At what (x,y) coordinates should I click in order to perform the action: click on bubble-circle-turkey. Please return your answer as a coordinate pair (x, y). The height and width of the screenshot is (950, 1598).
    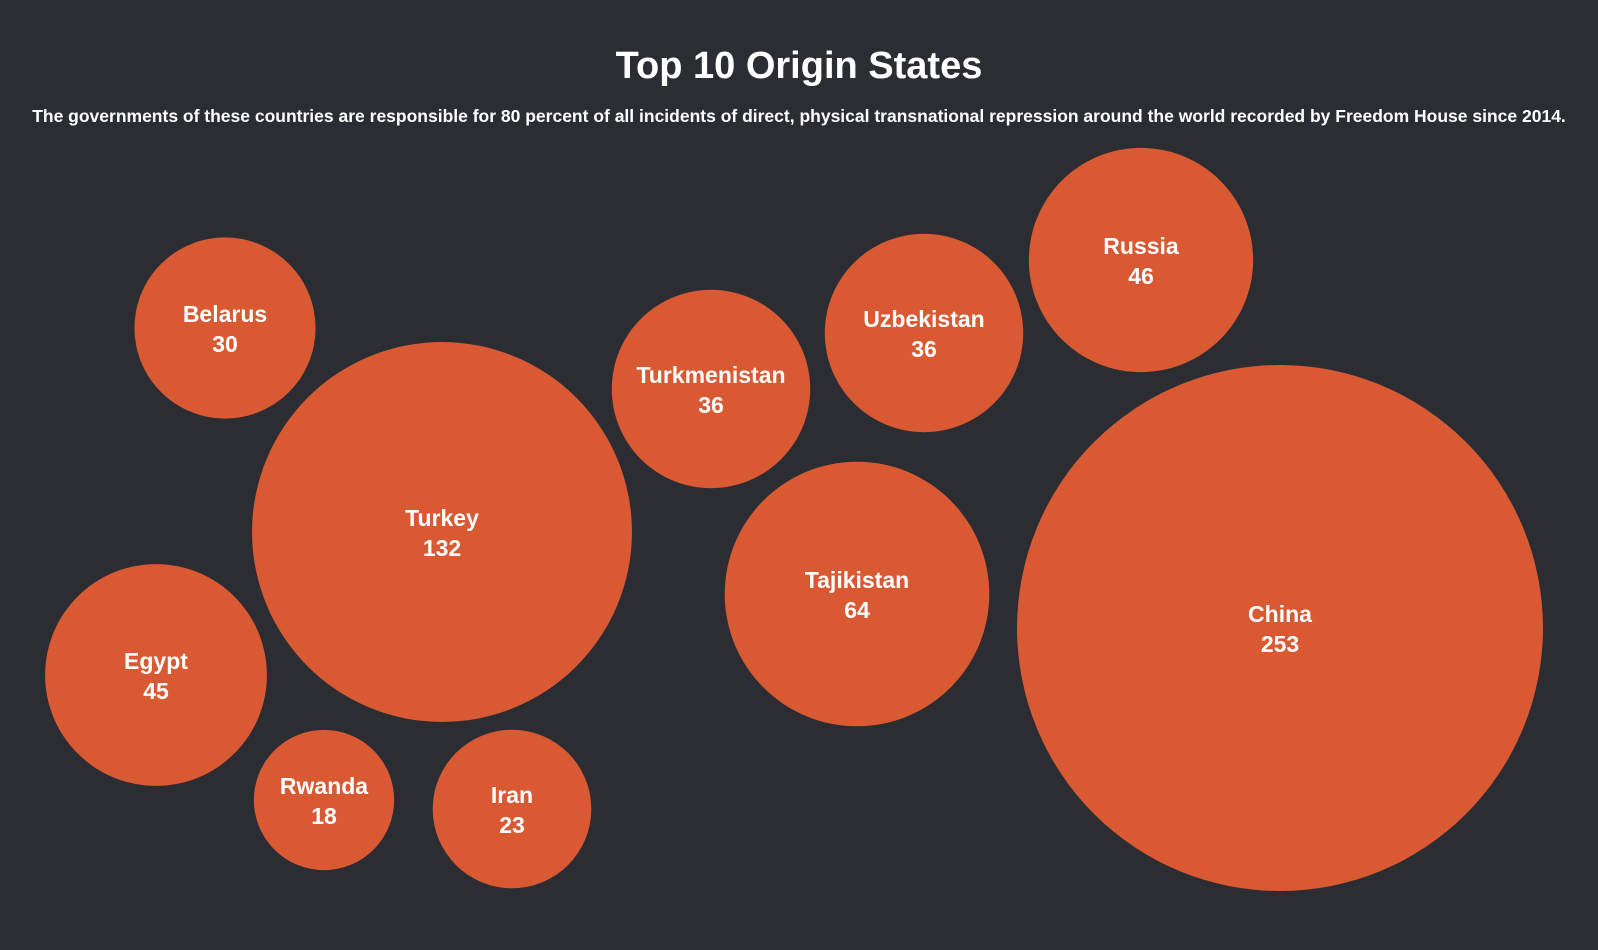
    Looking at the image, I should click on (442, 532).